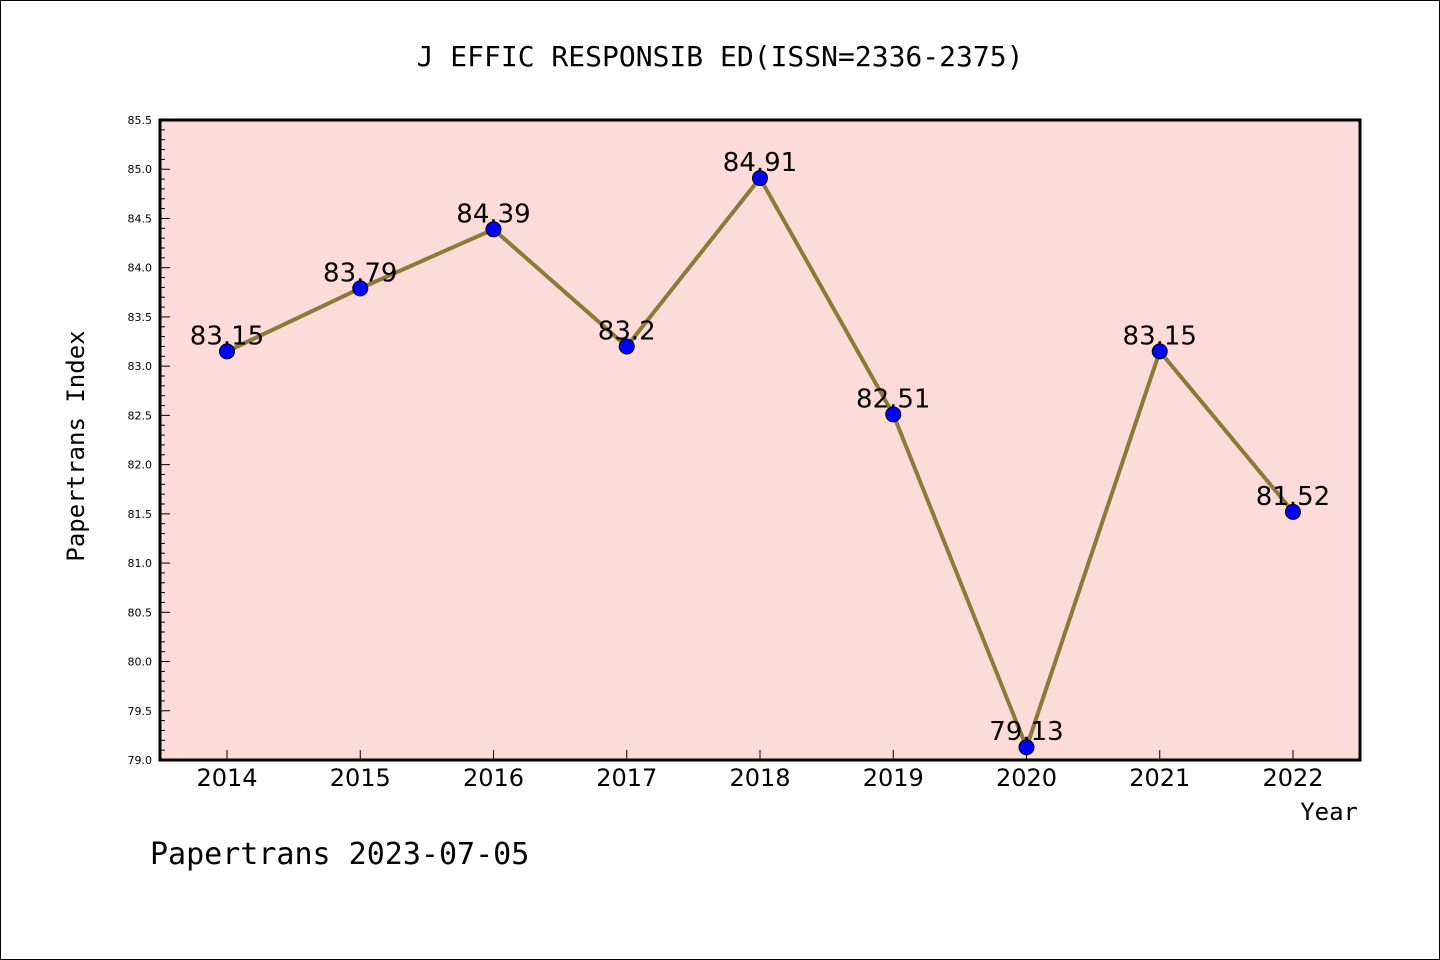 This screenshot has height=960, width=1440. I want to click on y-tick-label: 83.0, so click(140, 366).